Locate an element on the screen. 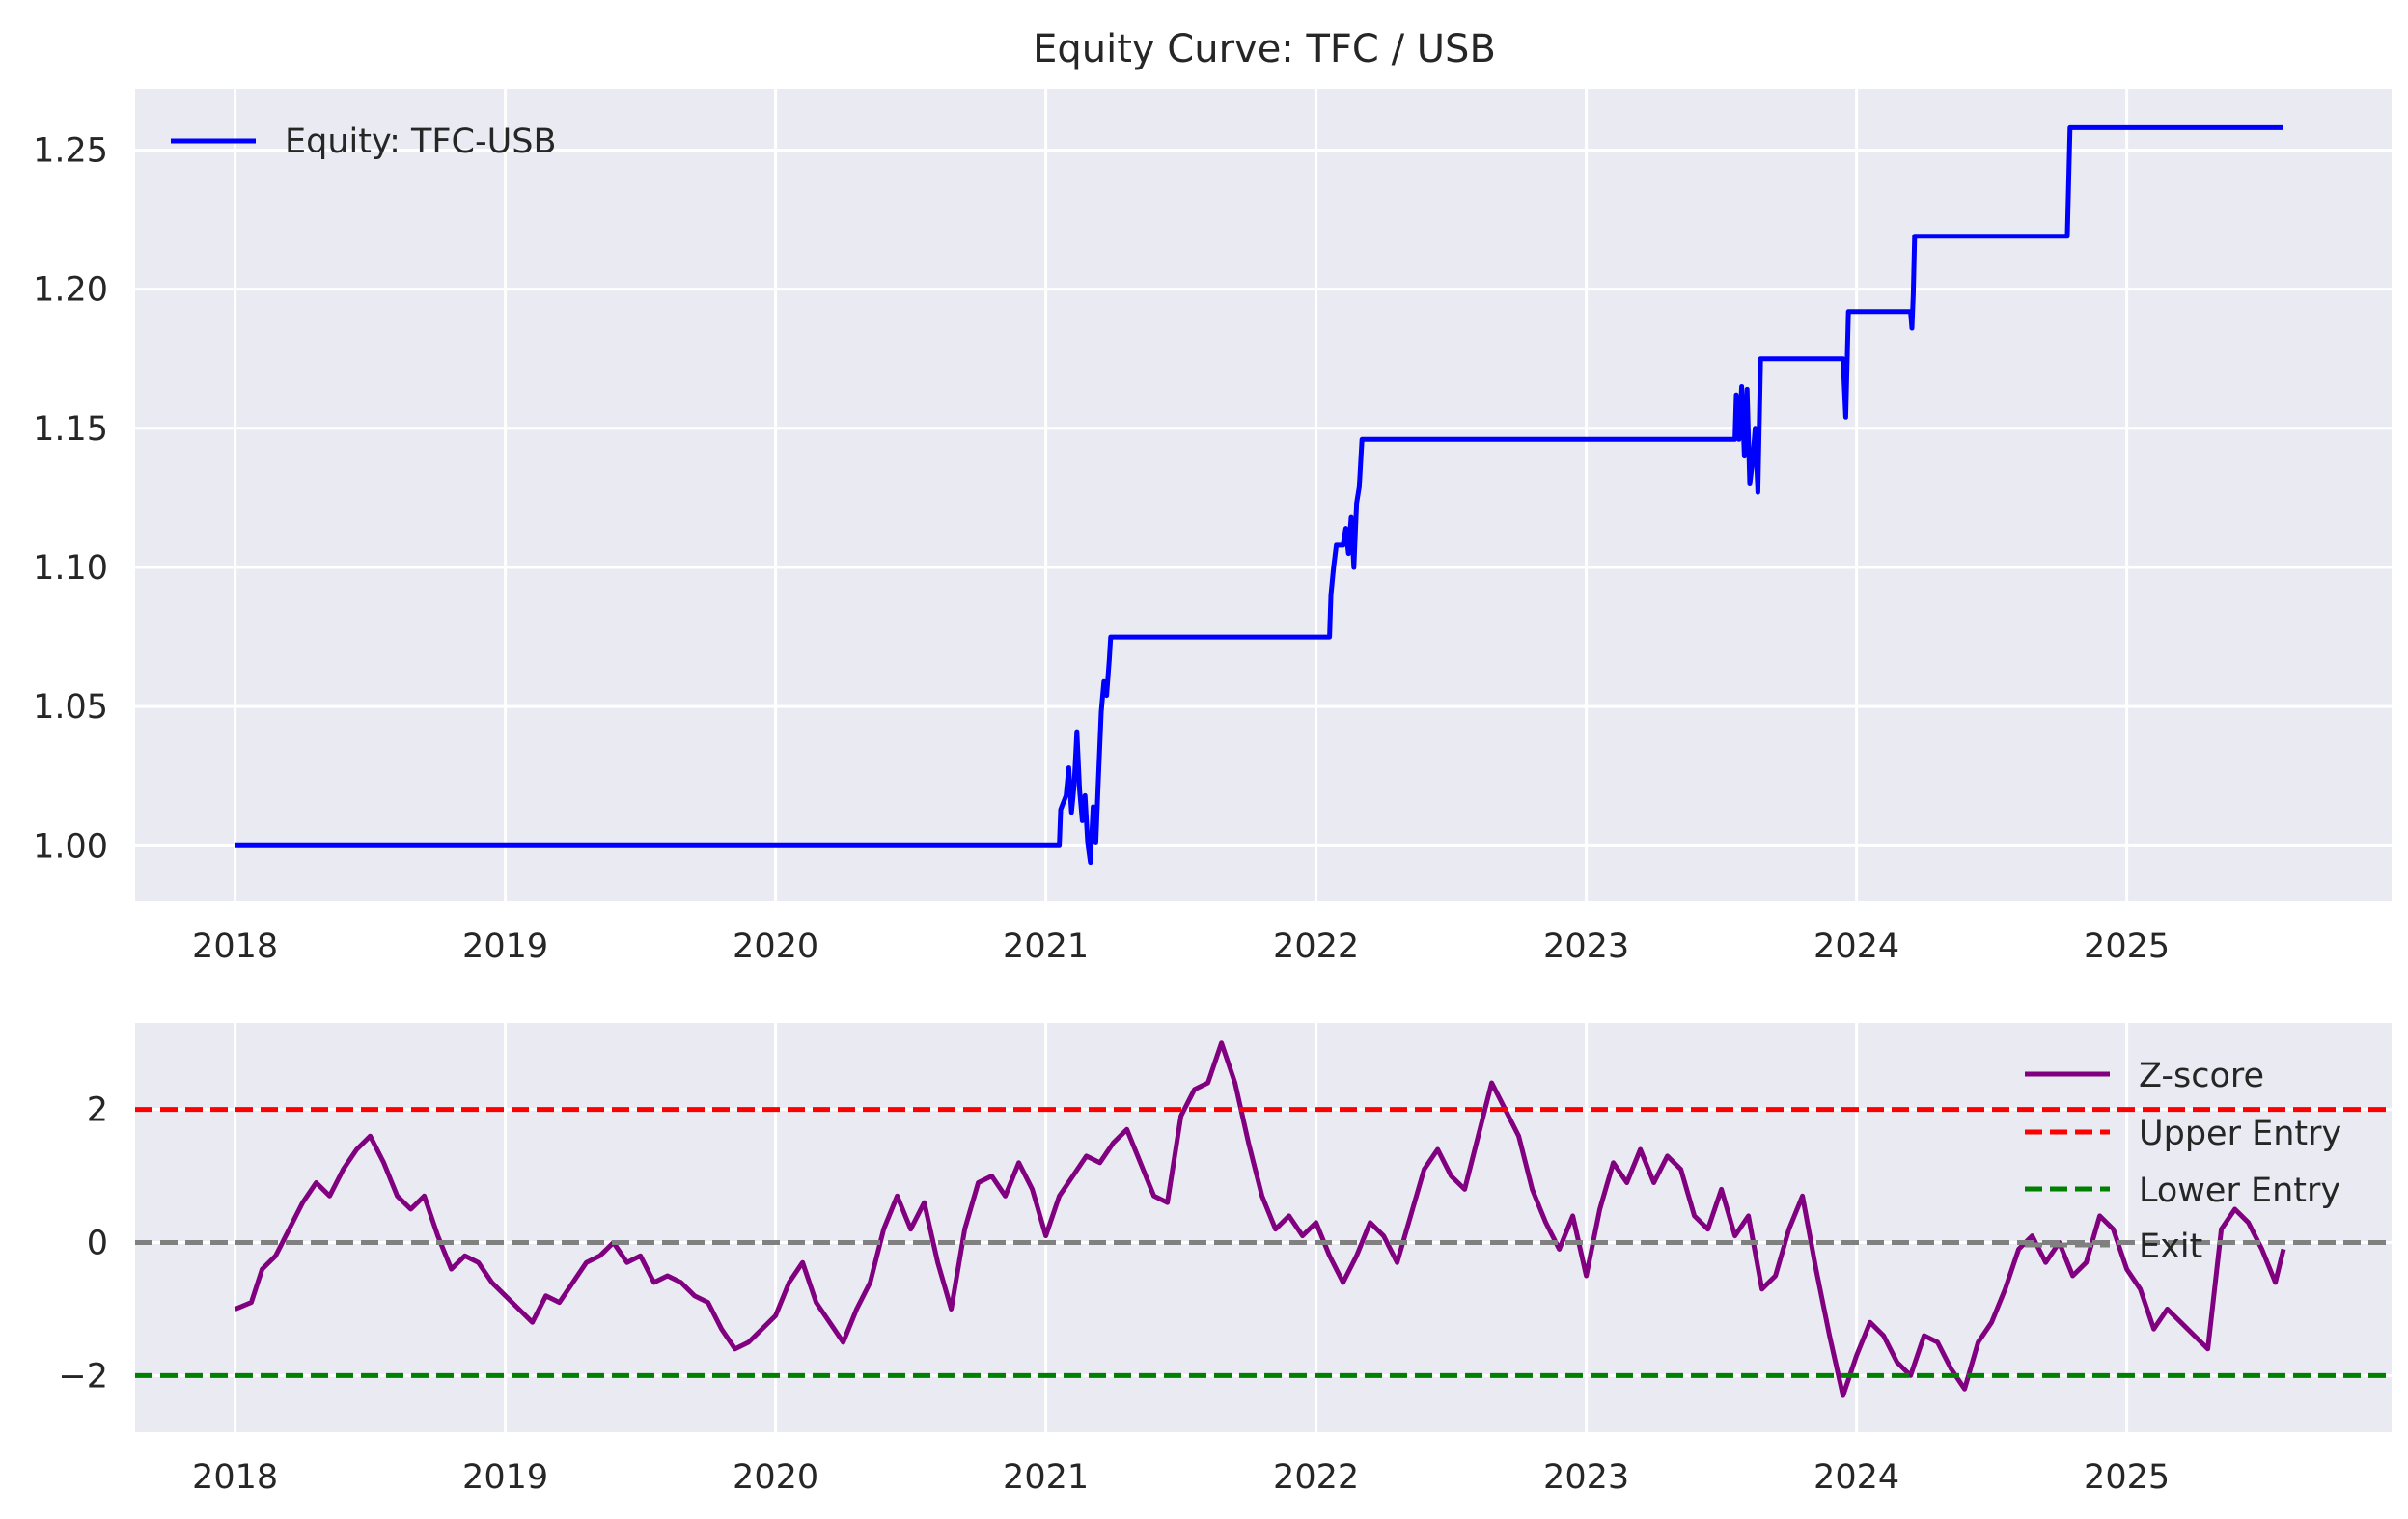 Image resolution: width=2408 pixels, height=1519 pixels. zscore-x-tick-label: 2024 is located at coordinates (1856, 1477).